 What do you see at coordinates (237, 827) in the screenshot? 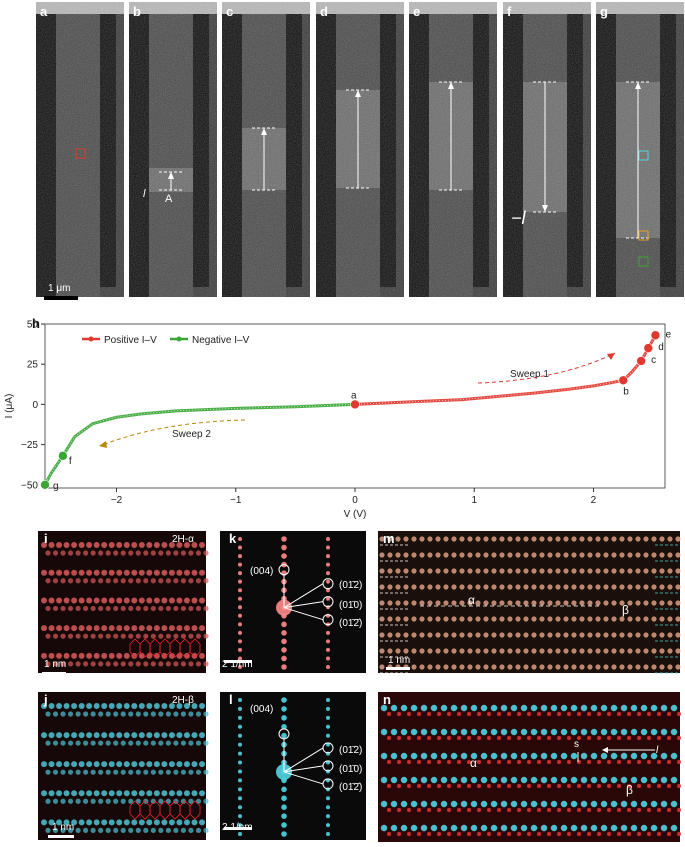
I see `scalebar-label-l: 2 1/nm` at bounding box center [237, 827].